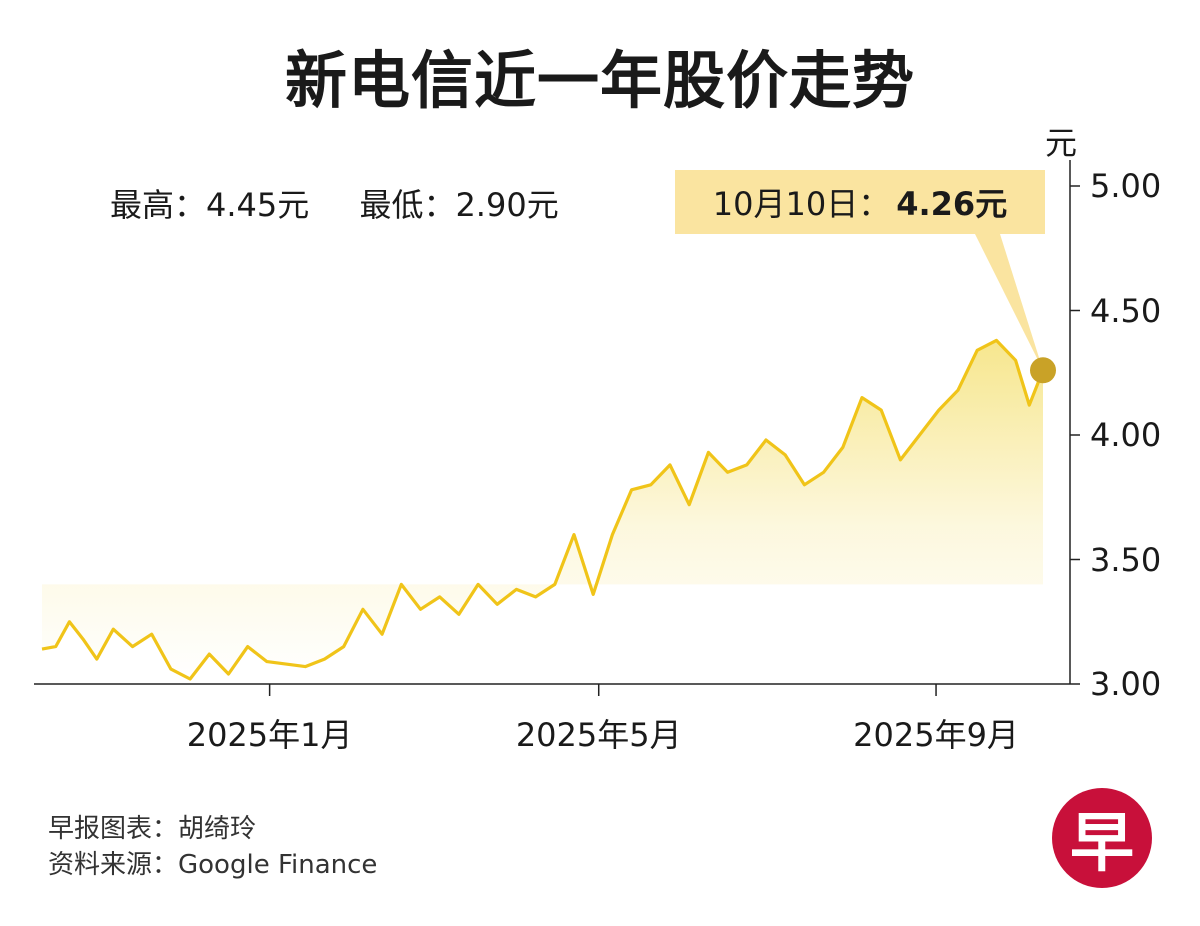  What do you see at coordinates (210, 205) in the screenshot?
I see `high-price-label: 最高：4.45元` at bounding box center [210, 205].